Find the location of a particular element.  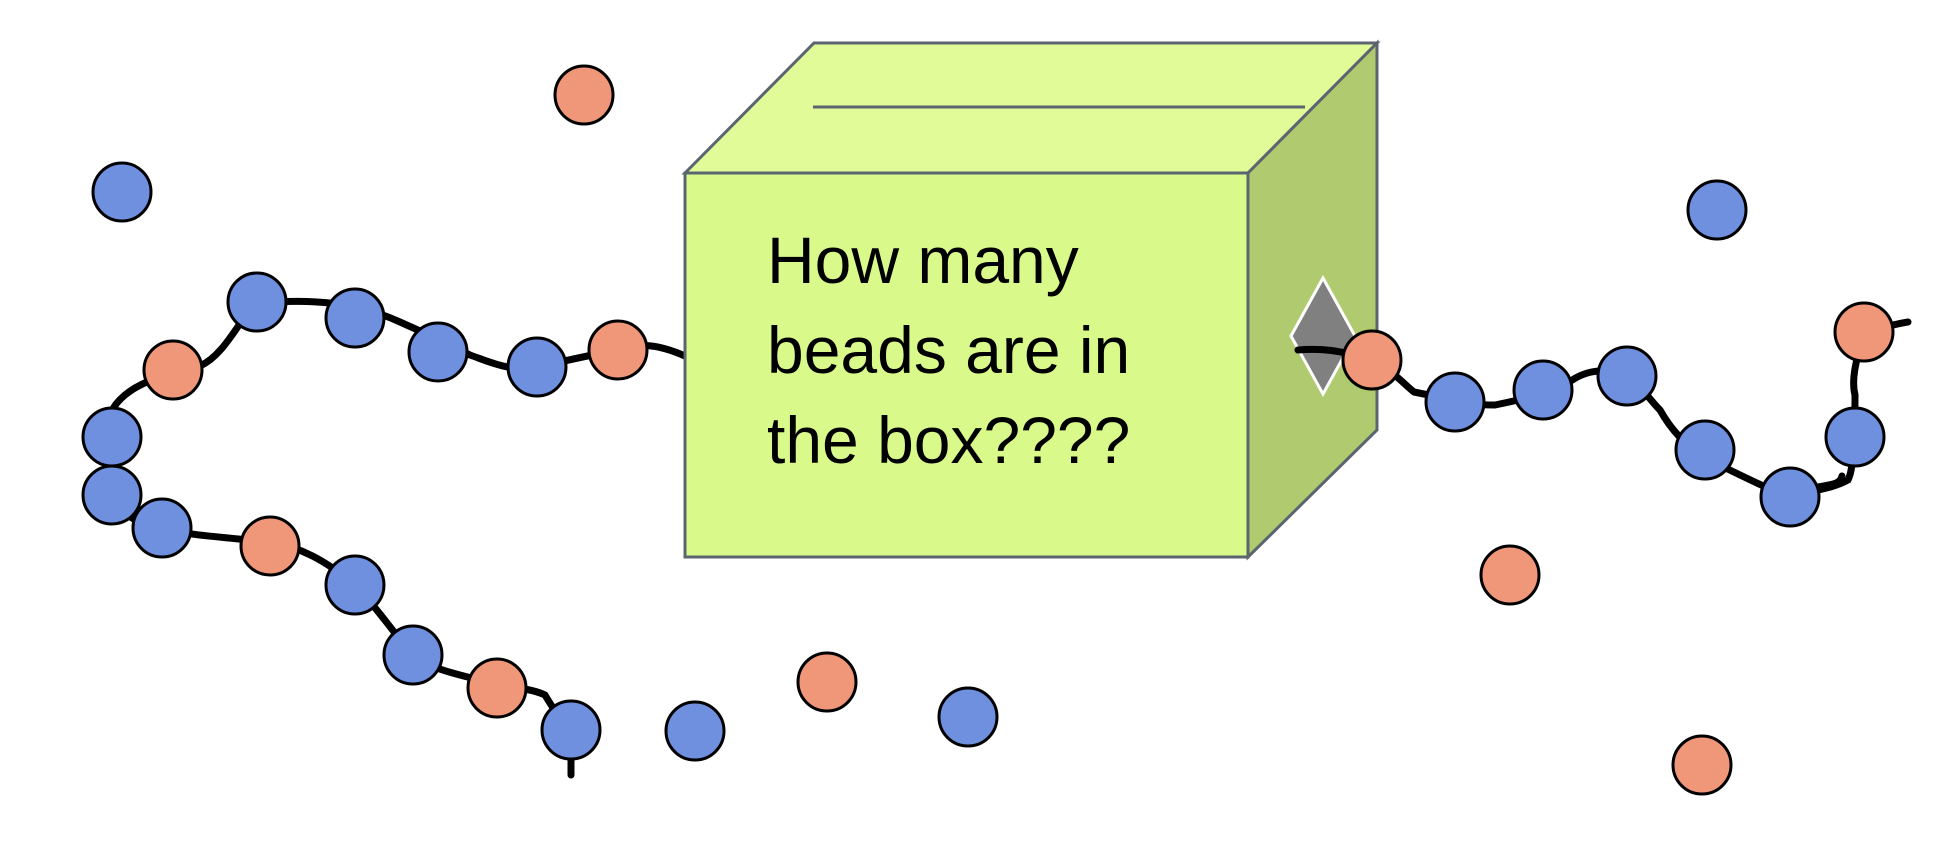

box-hole-diamond is located at coordinates (1323, 336).